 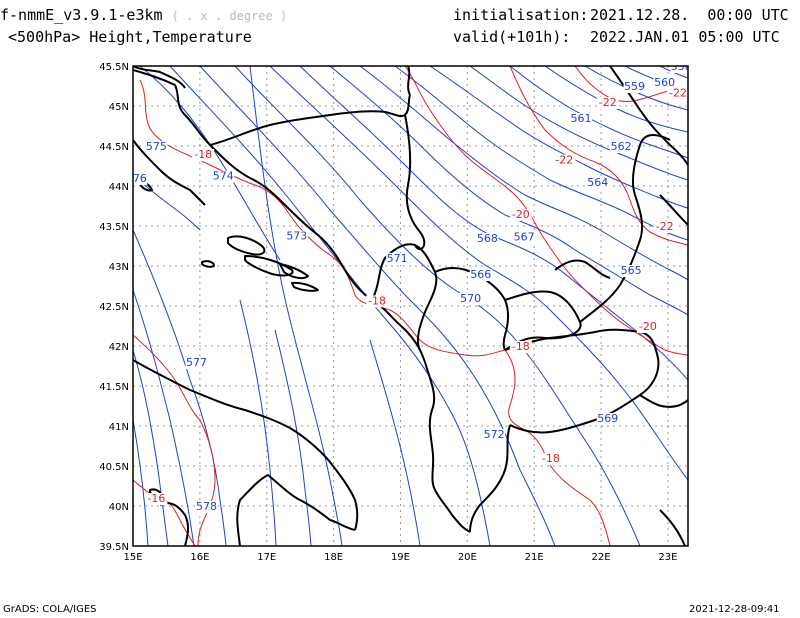 I want to click on lat-tick-label: 40N, so click(x=119, y=507).